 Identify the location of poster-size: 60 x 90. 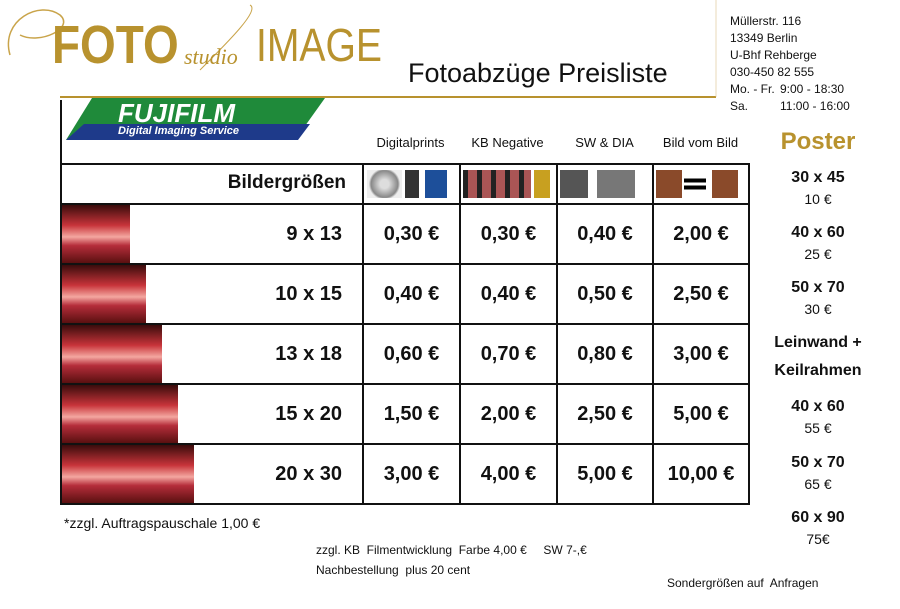
(818, 517).